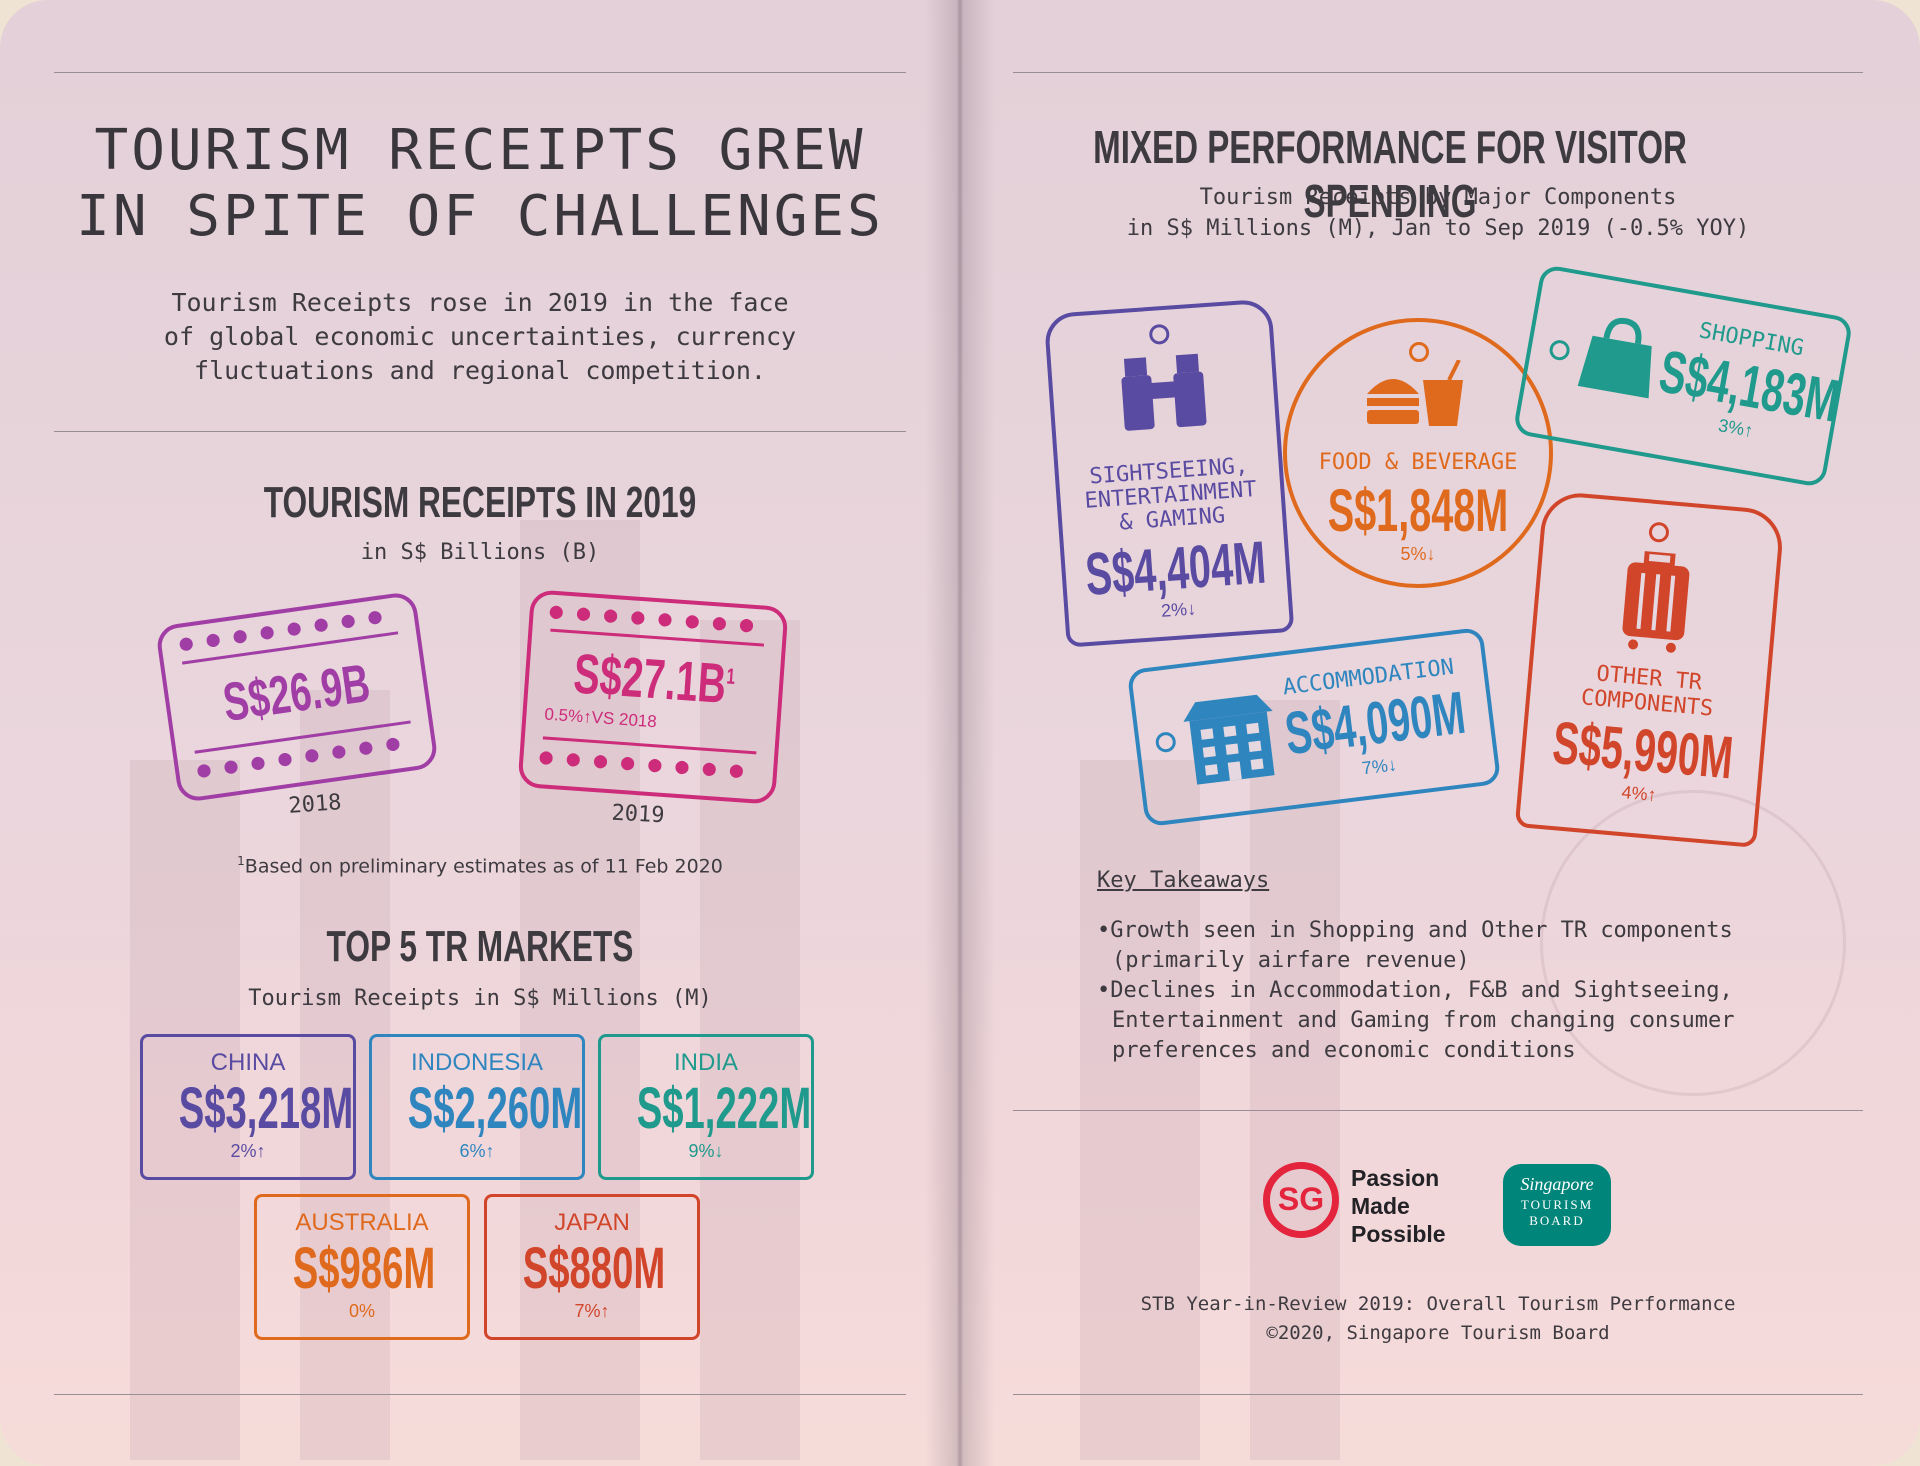 The width and height of the screenshot is (1920, 1466). Describe the element at coordinates (1557, 1205) in the screenshot. I see `stb-logo: Singapore TOURISM BOARD` at that location.